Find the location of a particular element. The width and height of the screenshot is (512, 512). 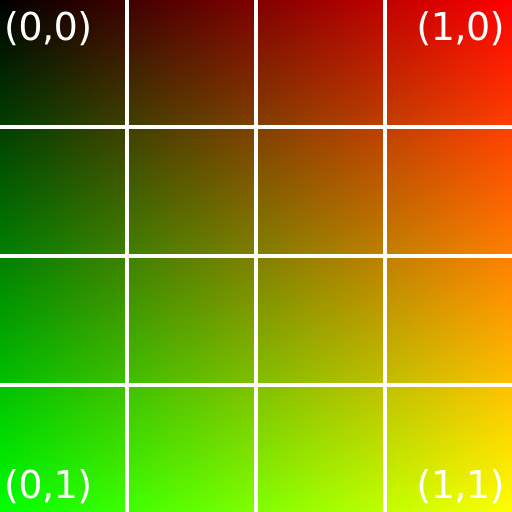

label-bottom-right: (1,1) is located at coordinates (460, 485).